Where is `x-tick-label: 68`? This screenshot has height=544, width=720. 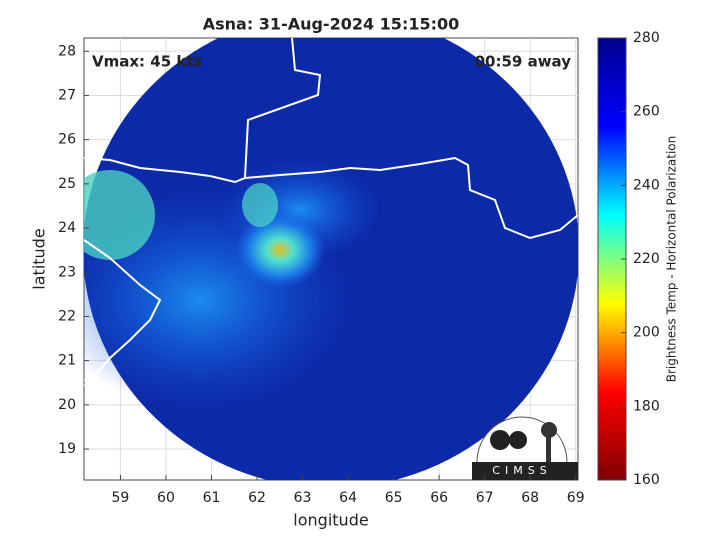
x-tick-label: 68 is located at coordinates (530, 498).